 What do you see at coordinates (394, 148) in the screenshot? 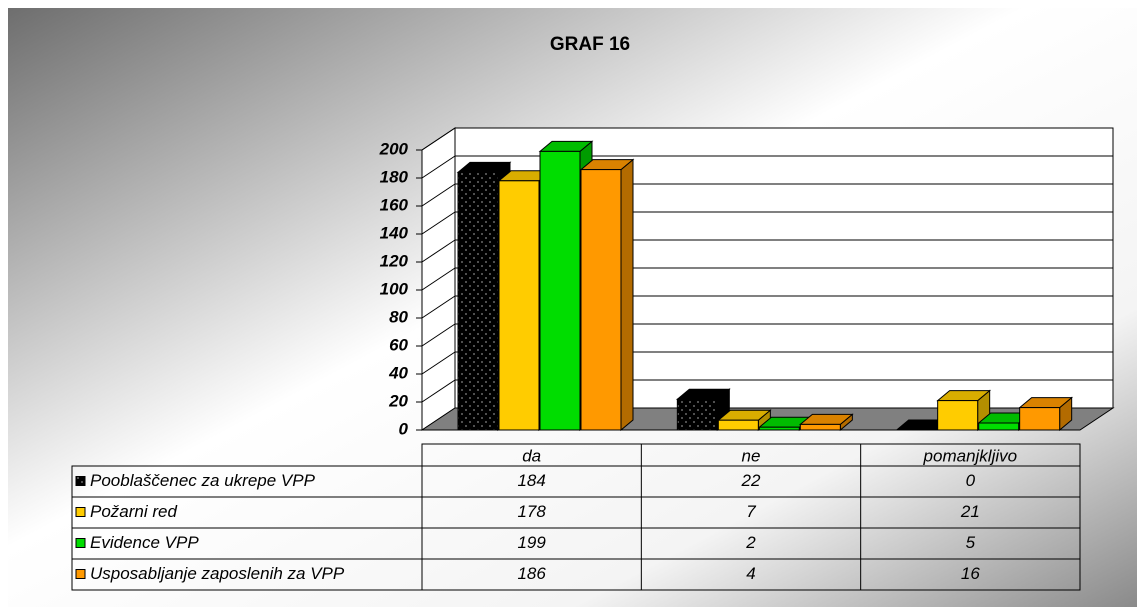
I see `y-tick-label: 200` at bounding box center [394, 148].